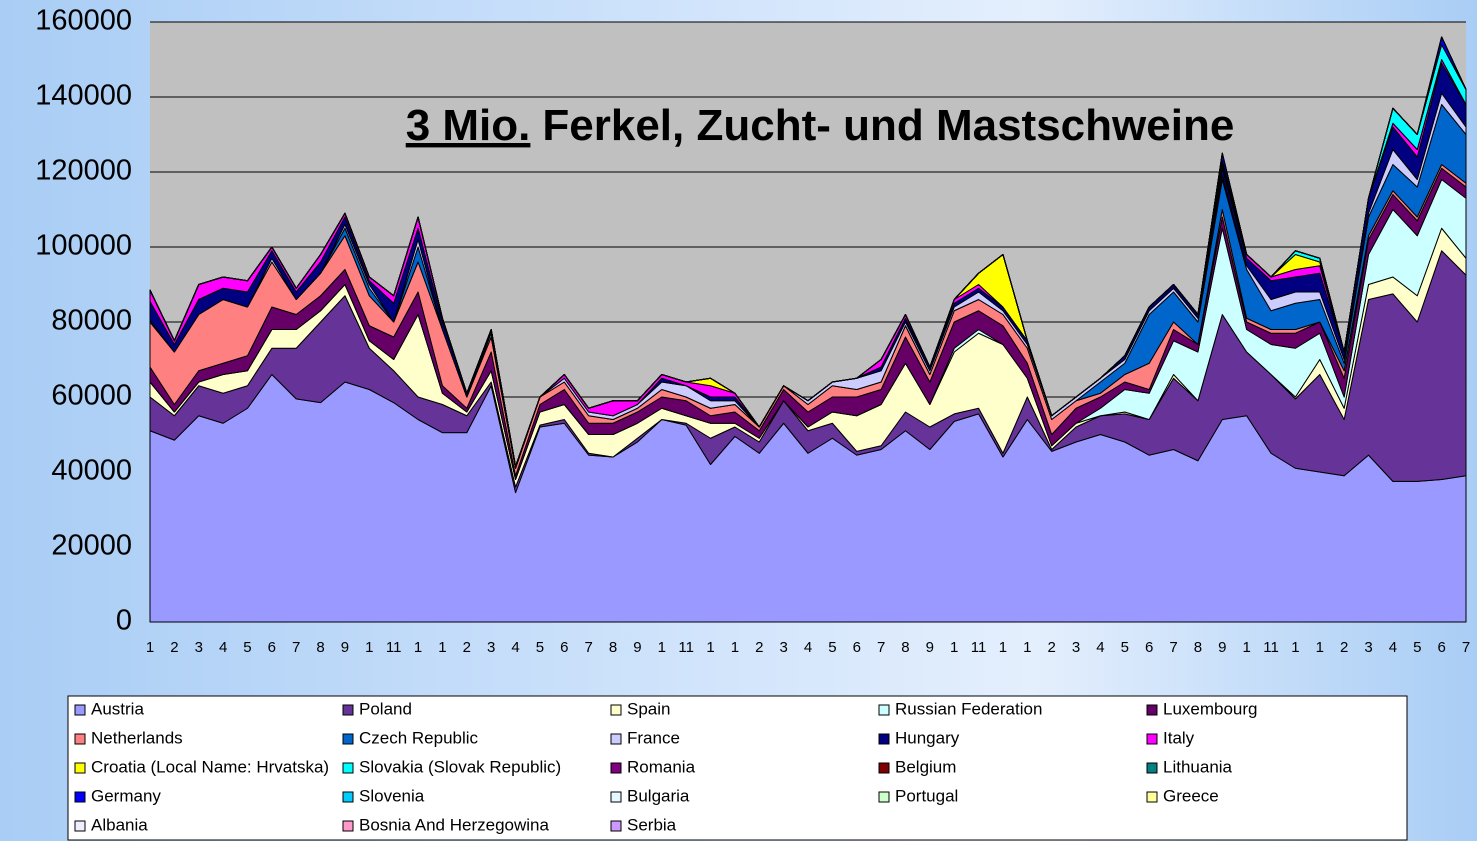 The height and width of the screenshot is (841, 1477). I want to click on legend-label: Slovakia (Slovak Republic), so click(460, 766).